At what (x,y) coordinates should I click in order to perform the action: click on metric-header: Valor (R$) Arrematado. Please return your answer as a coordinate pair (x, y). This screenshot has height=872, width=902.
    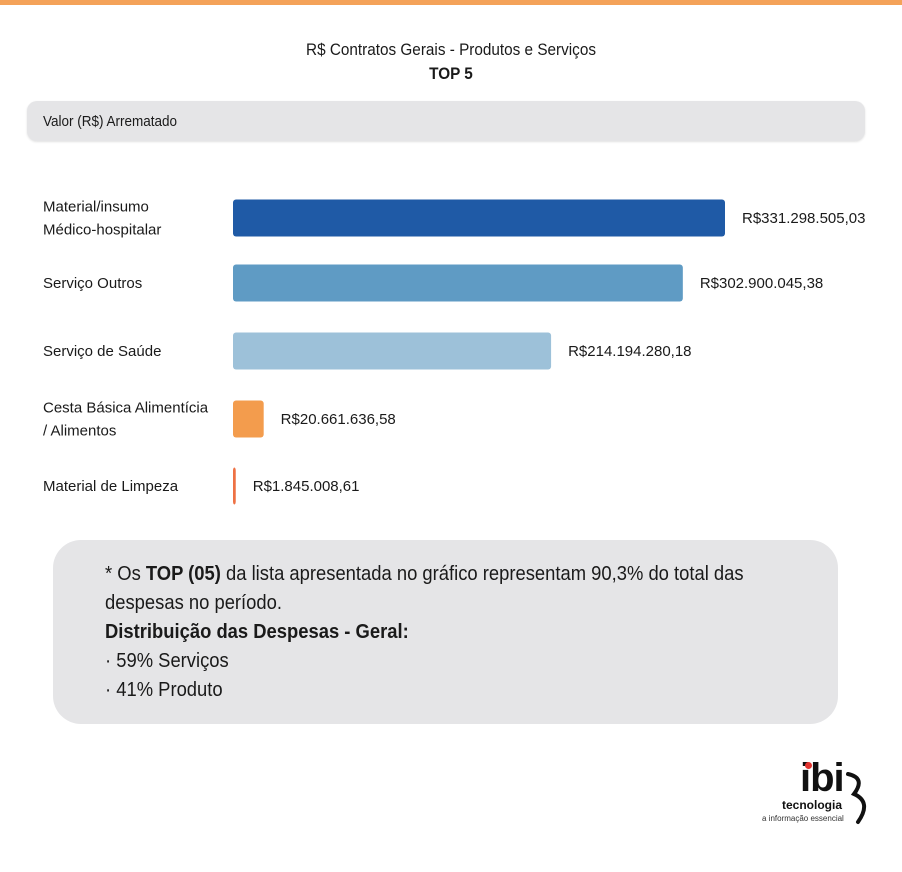
    Looking at the image, I should click on (446, 121).